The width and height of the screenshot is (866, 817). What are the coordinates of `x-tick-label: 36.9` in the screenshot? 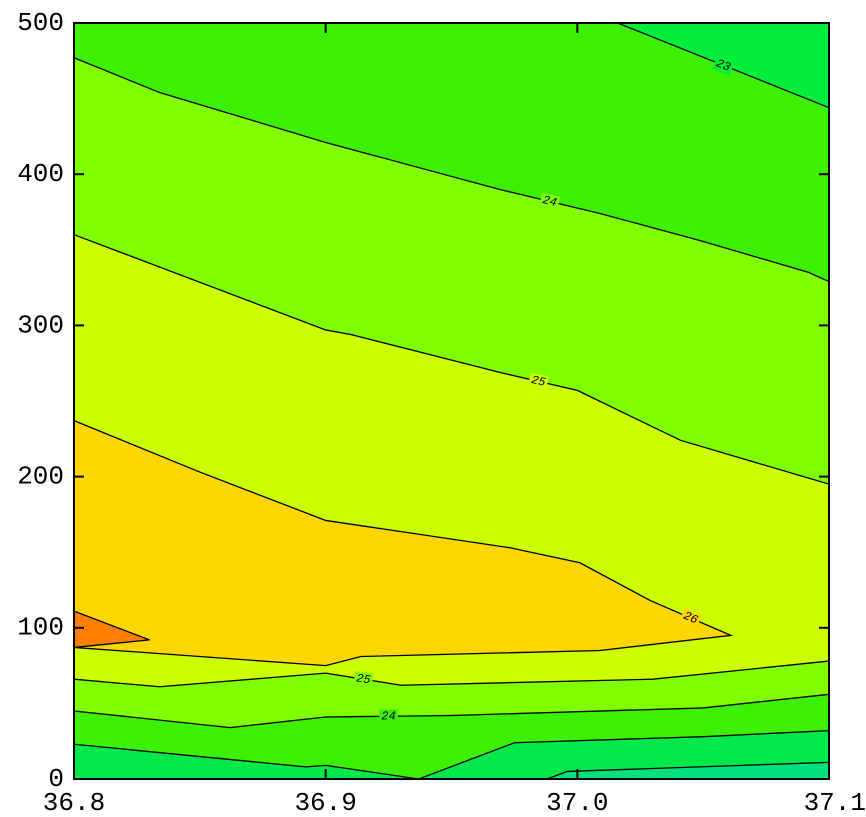 It's located at (325, 802).